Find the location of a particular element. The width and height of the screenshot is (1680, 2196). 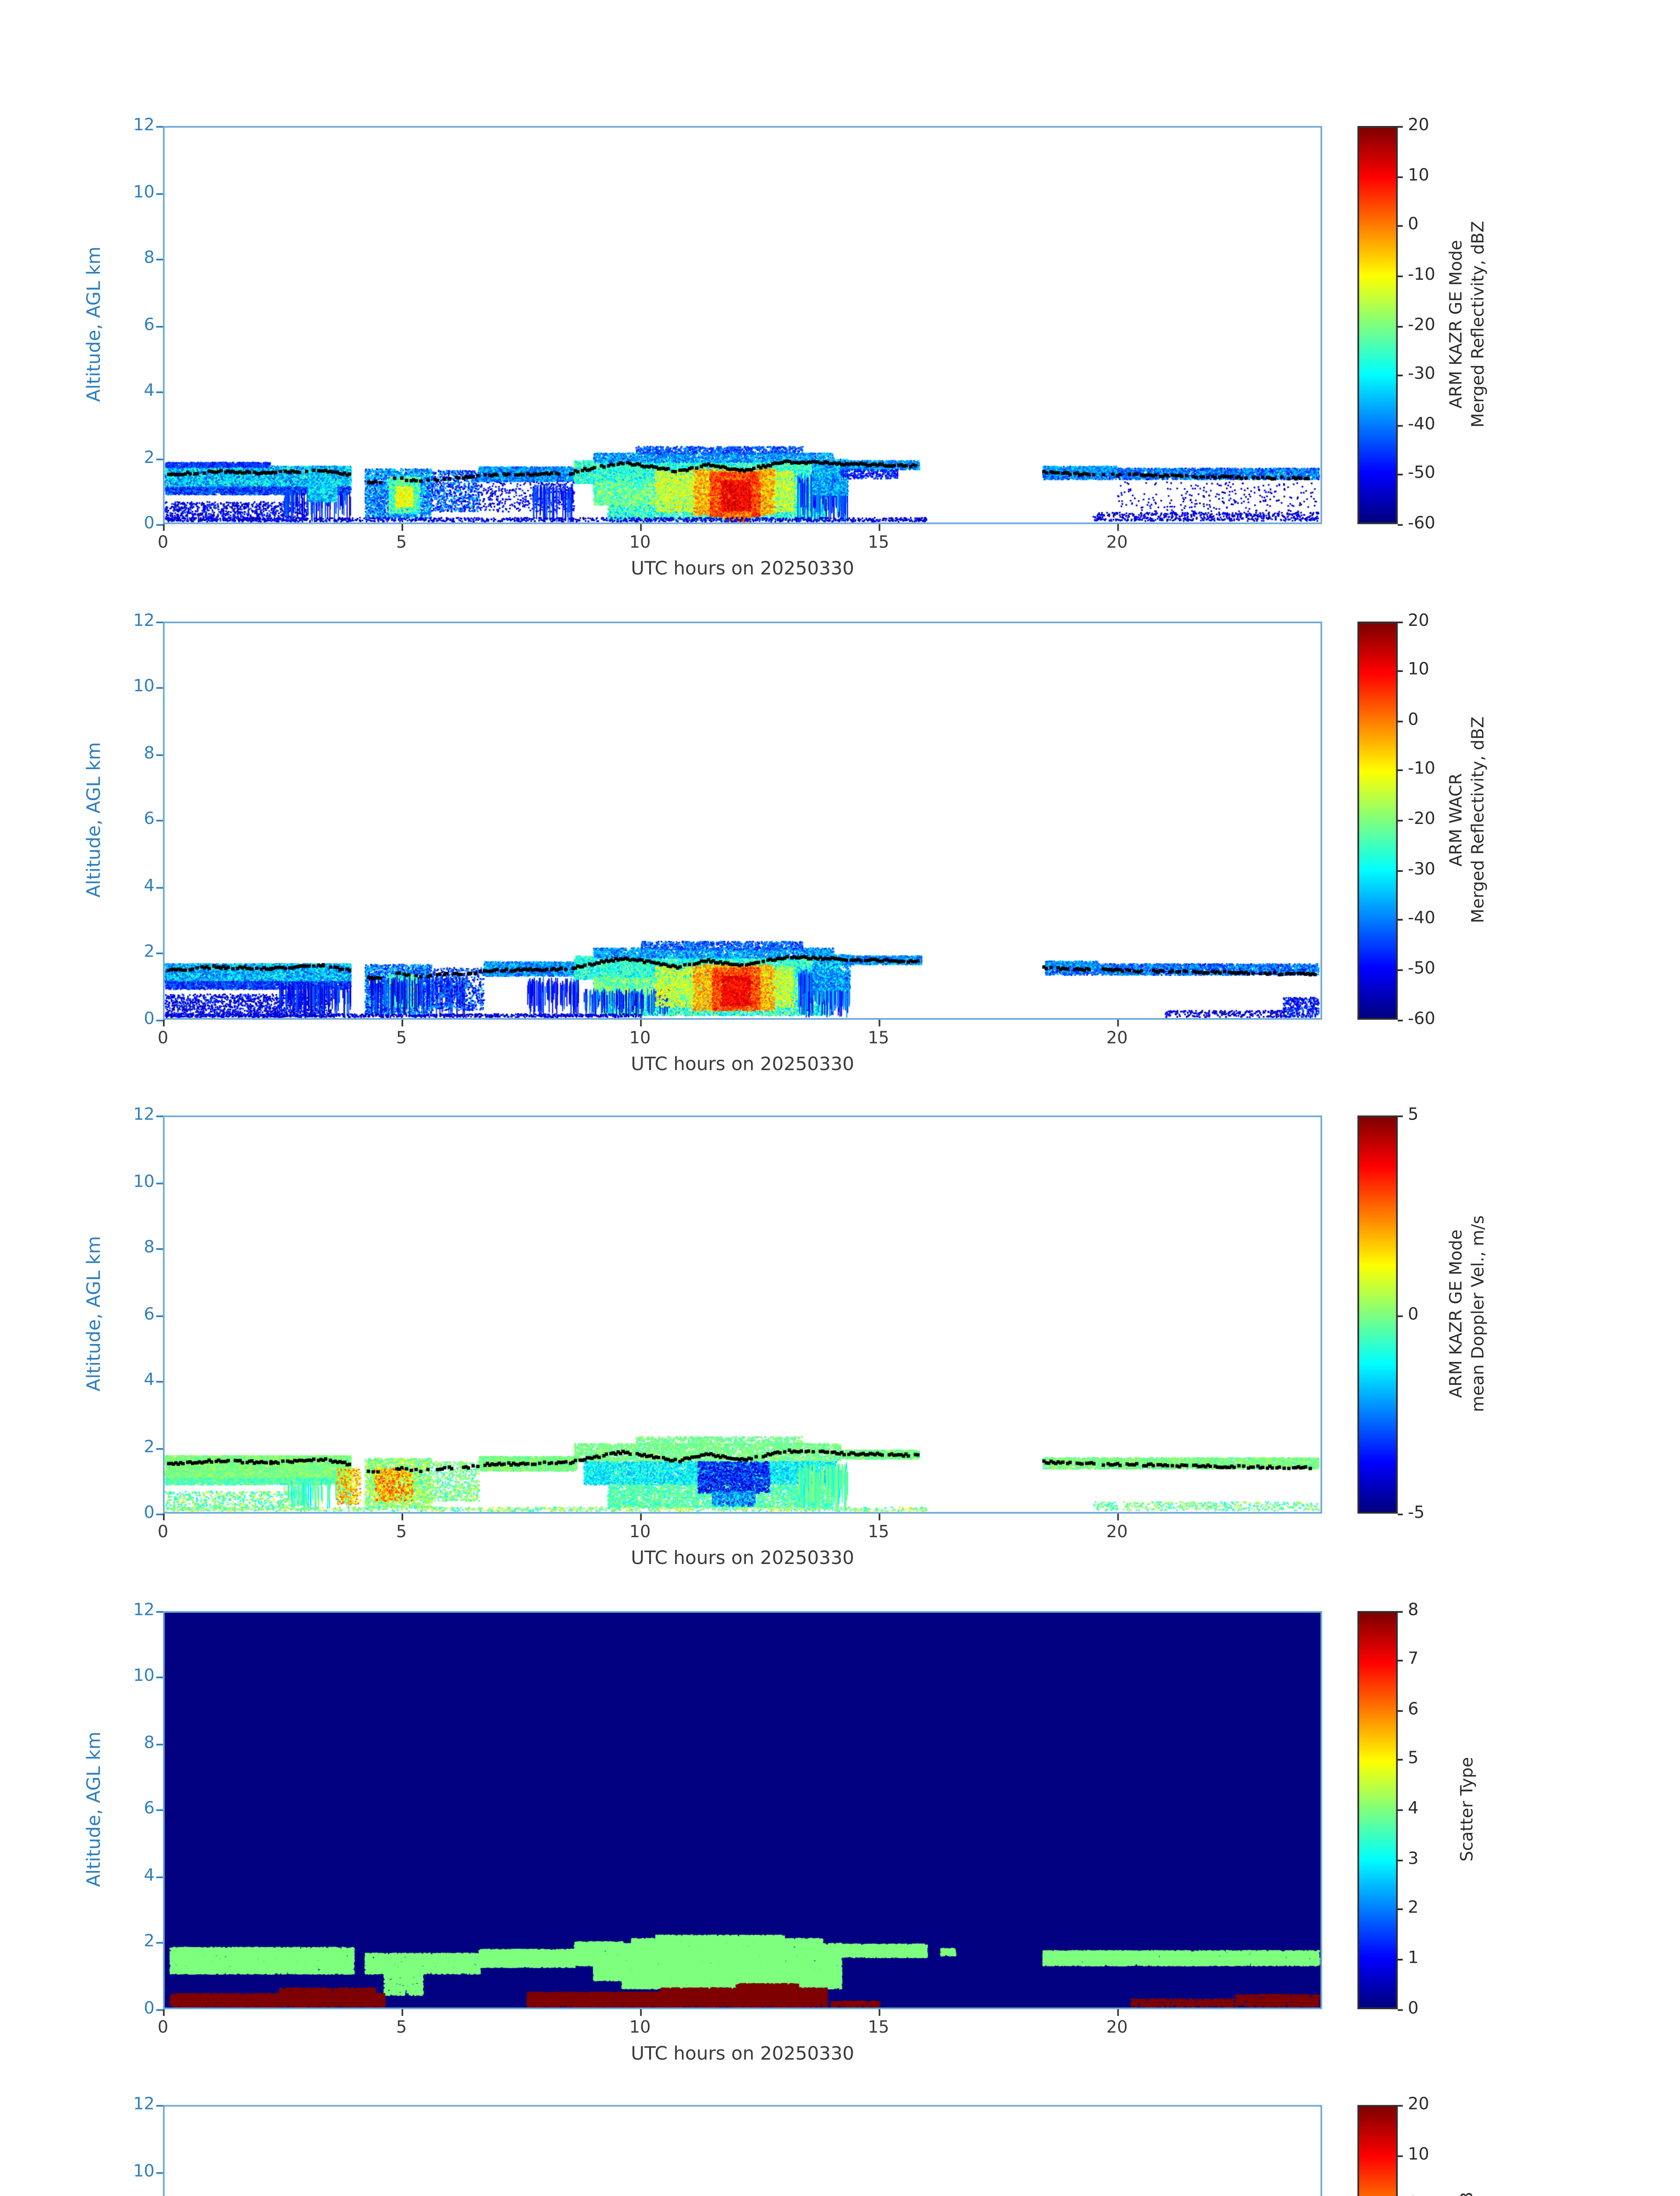

colorbar-label-line: ARM WACR is located at coordinates (1458, 819).